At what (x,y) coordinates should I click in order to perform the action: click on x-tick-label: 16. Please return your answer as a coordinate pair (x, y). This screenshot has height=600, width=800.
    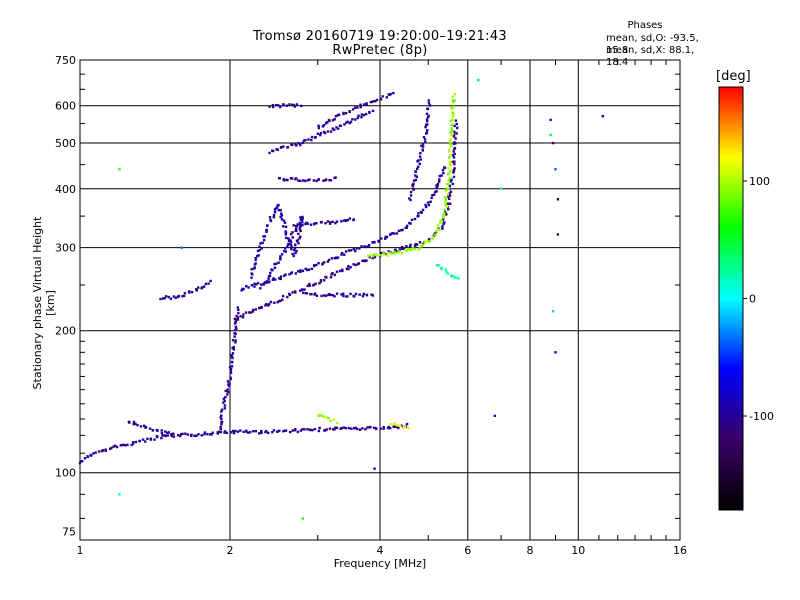
    Looking at the image, I should click on (680, 550).